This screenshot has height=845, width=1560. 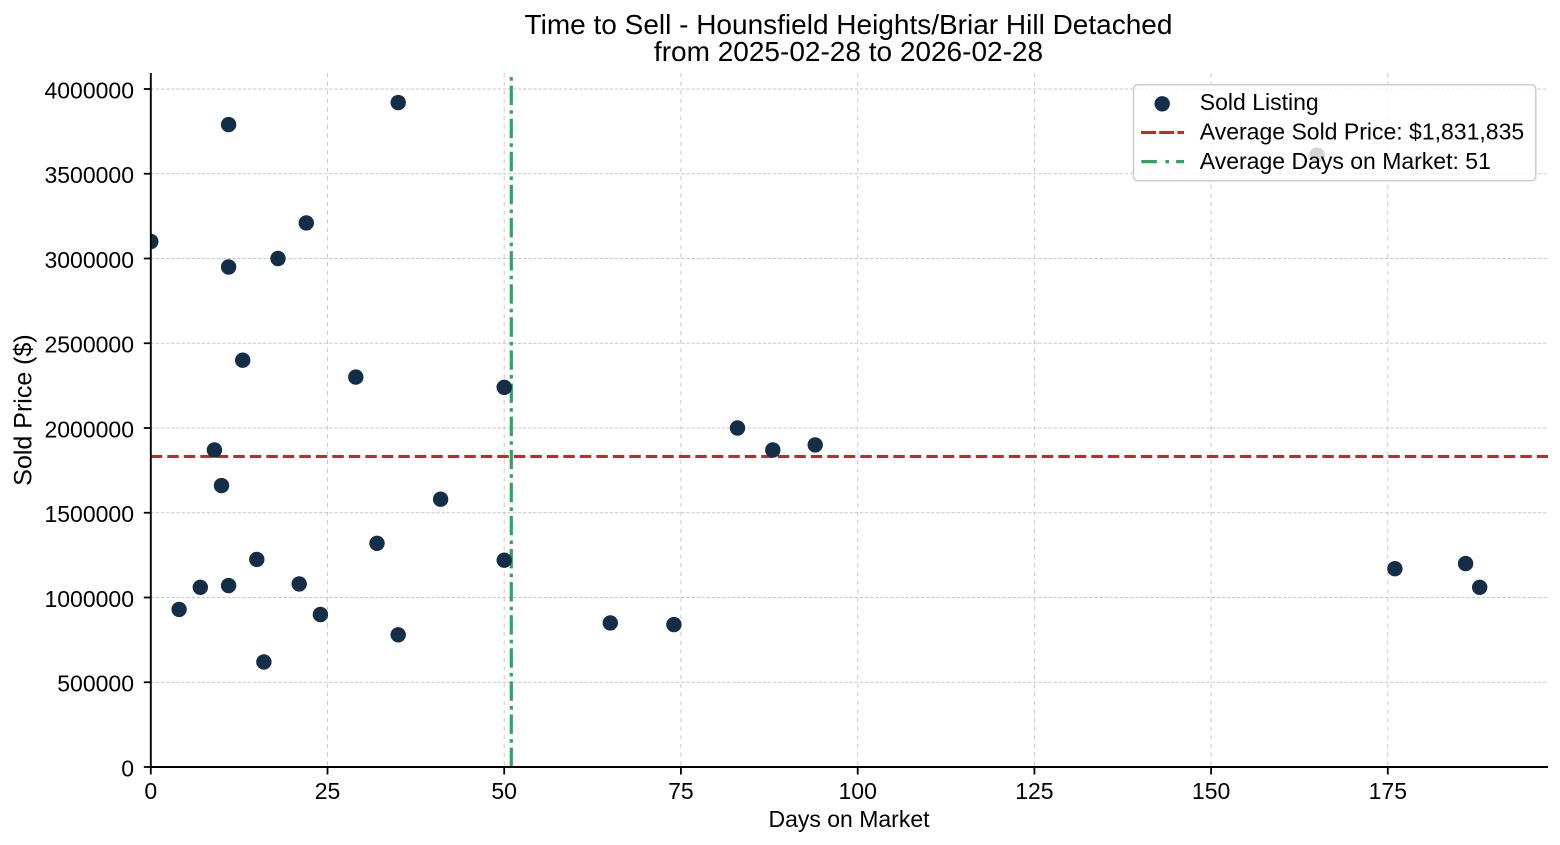 What do you see at coordinates (89, 90) in the screenshot?
I see `svg-text: 4000000` at bounding box center [89, 90].